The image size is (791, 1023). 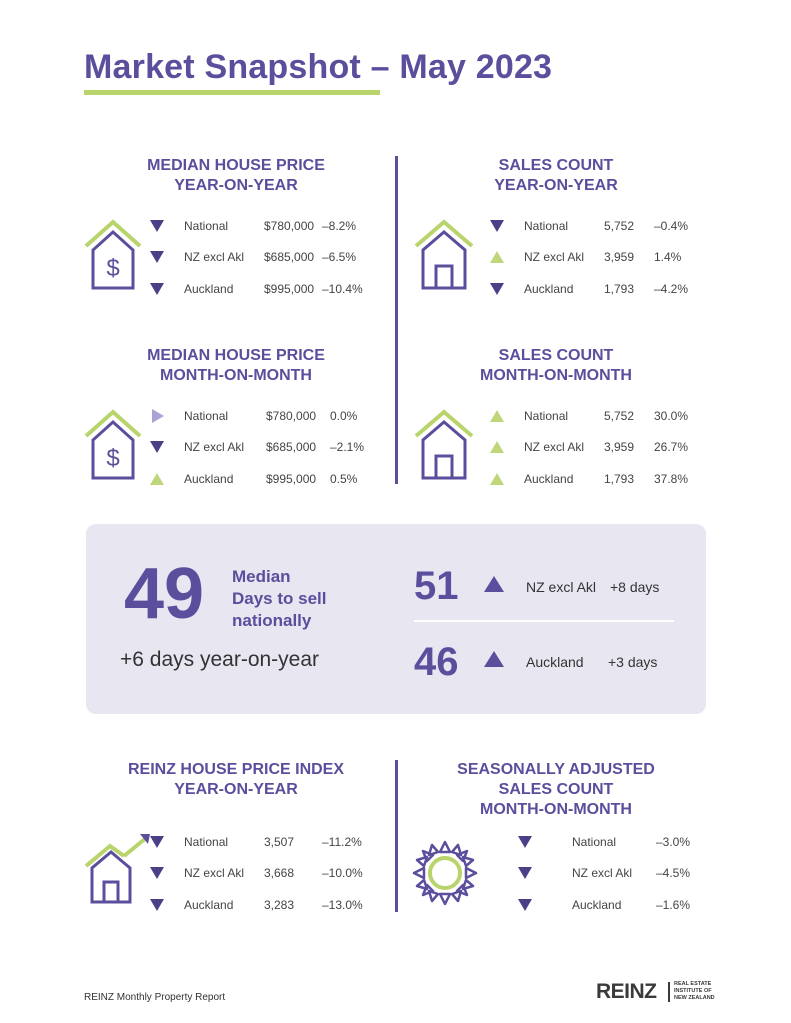 What do you see at coordinates (668, 257) in the screenshot?
I see `change: 1.4%` at bounding box center [668, 257].